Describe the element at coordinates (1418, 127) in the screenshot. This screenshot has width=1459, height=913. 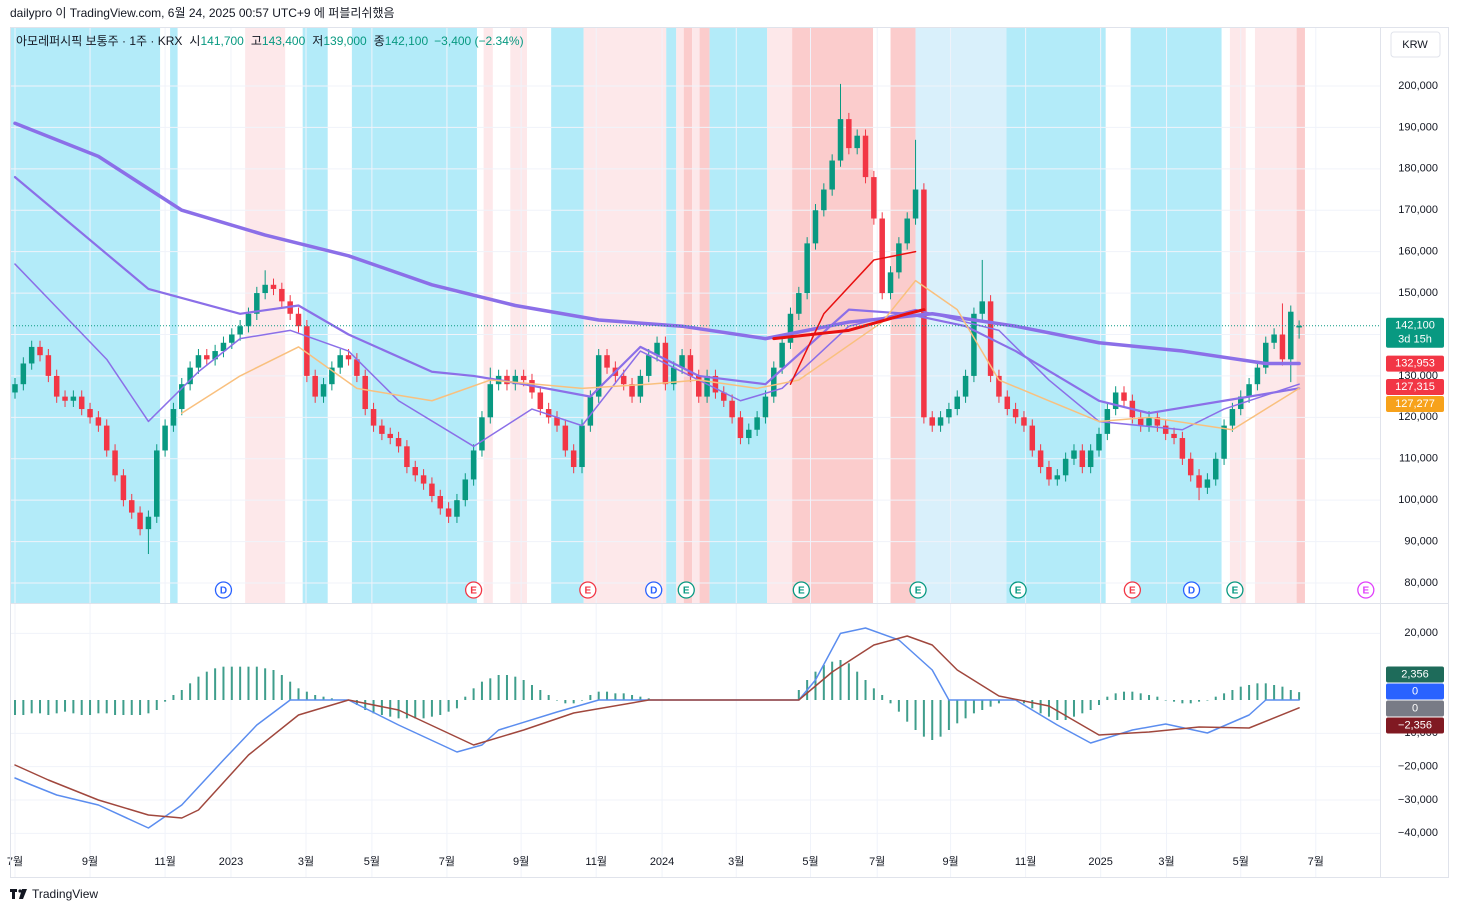
I see `y-tick-label: 190,000` at that location.